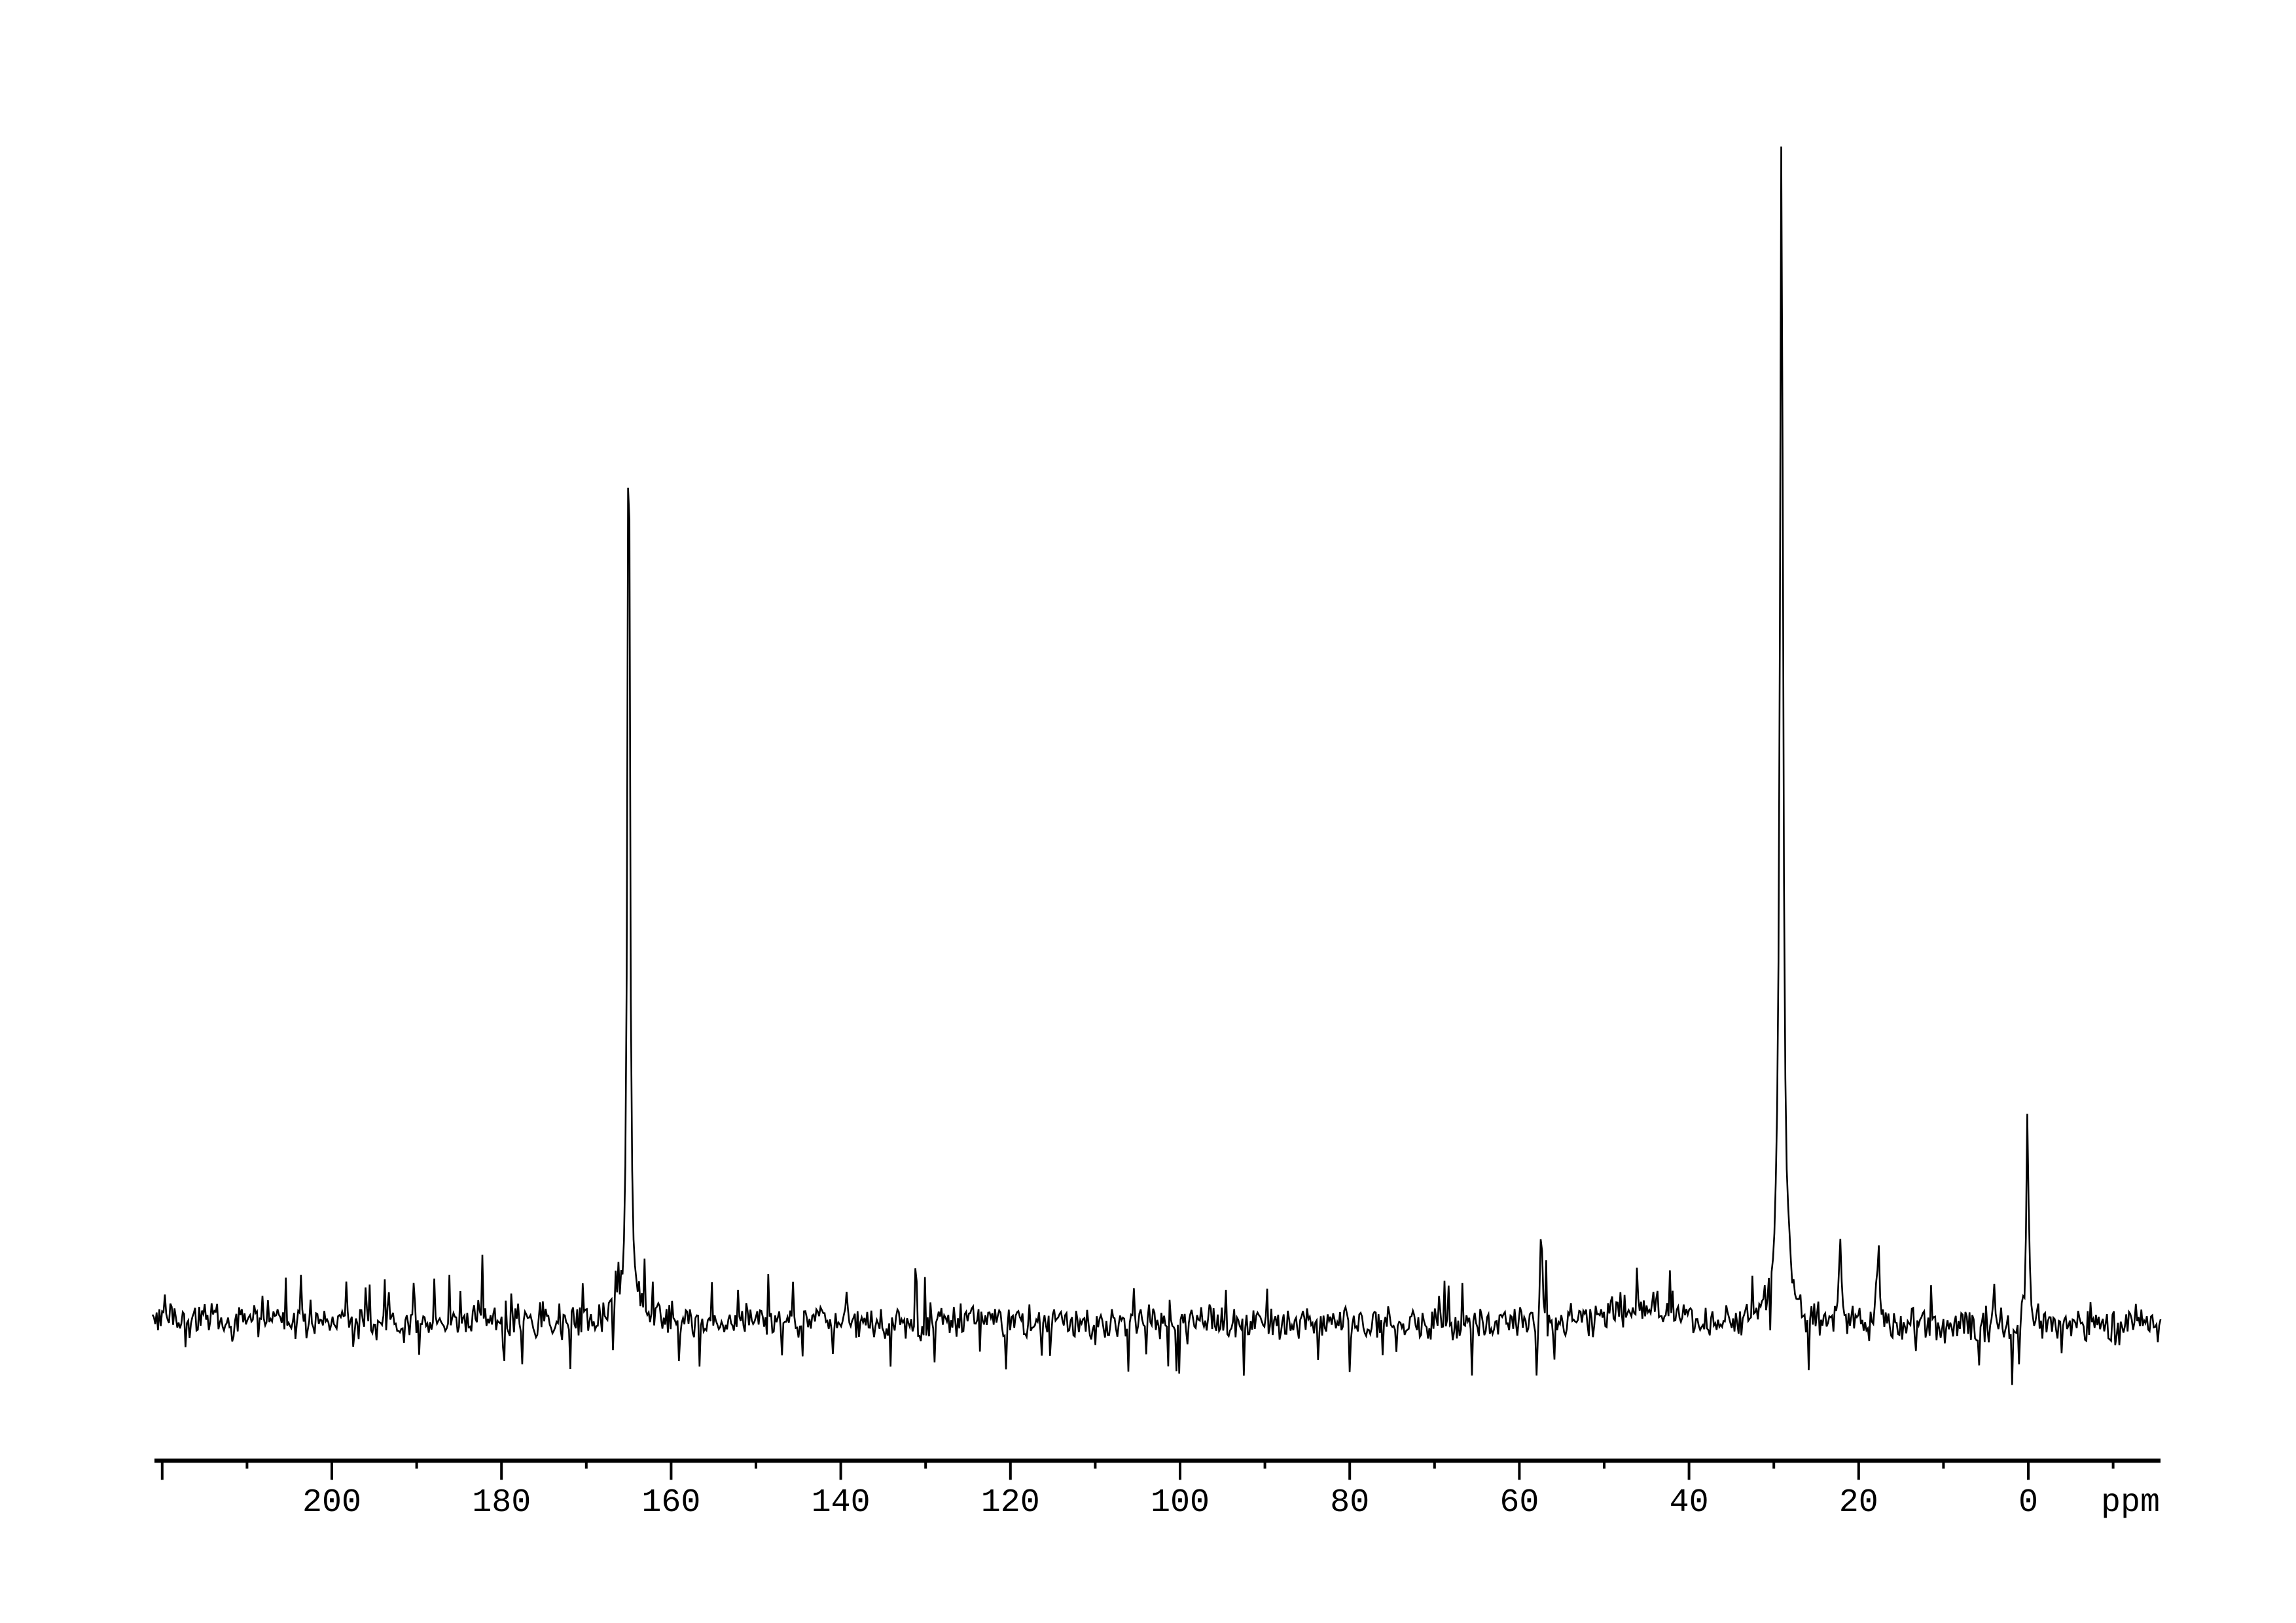 Image resolution: width=2296 pixels, height=1623 pixels. Describe the element at coordinates (1689, 1503) in the screenshot. I see `x-axis-tick-label: 40` at that location.